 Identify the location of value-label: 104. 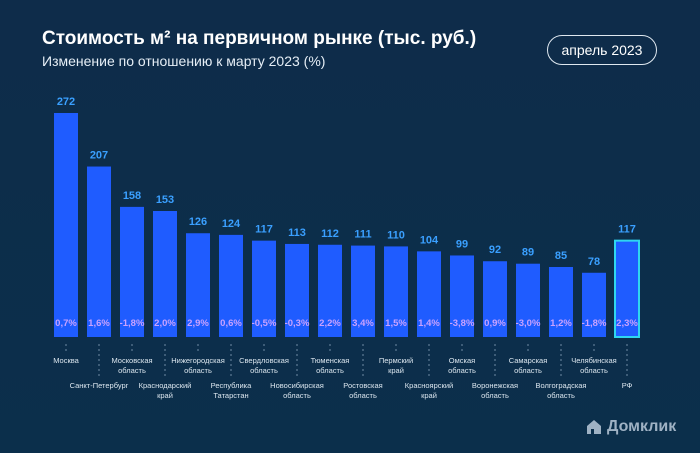
(429, 240).